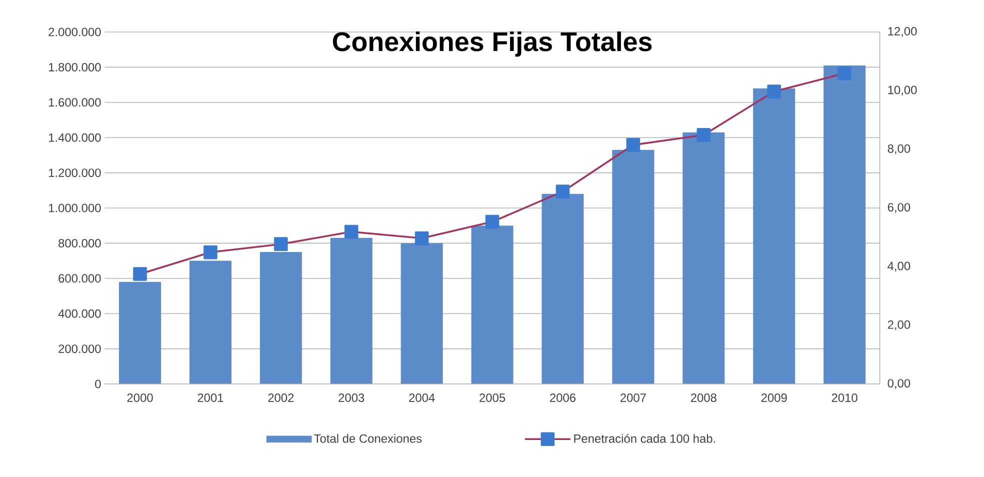  What do you see at coordinates (368, 438) in the screenshot?
I see `legend-label: Total de Conexiones` at bounding box center [368, 438].